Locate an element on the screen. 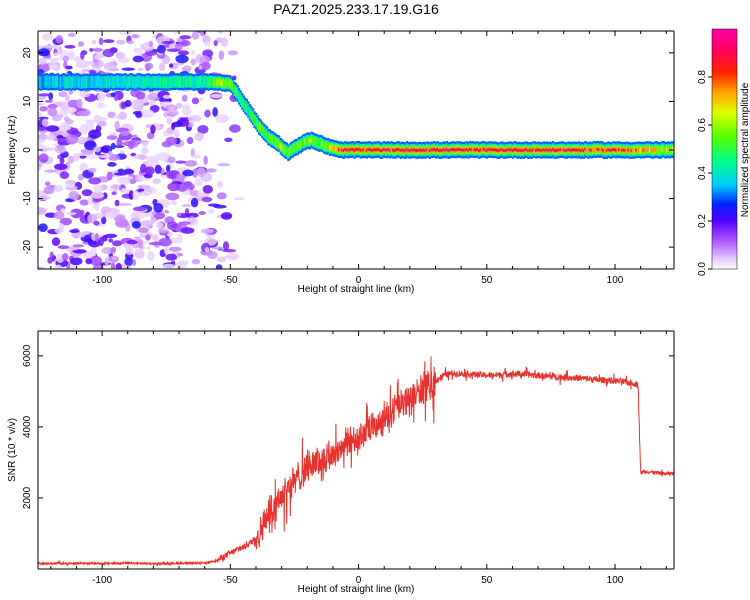  colorbar-tick-label: 0.6 is located at coordinates (702, 125).